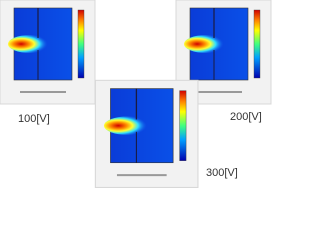 This screenshot has width=320, height=240. Describe the element at coordinates (246, 117) in the screenshot. I see `panel-label: 200[V]` at that location.